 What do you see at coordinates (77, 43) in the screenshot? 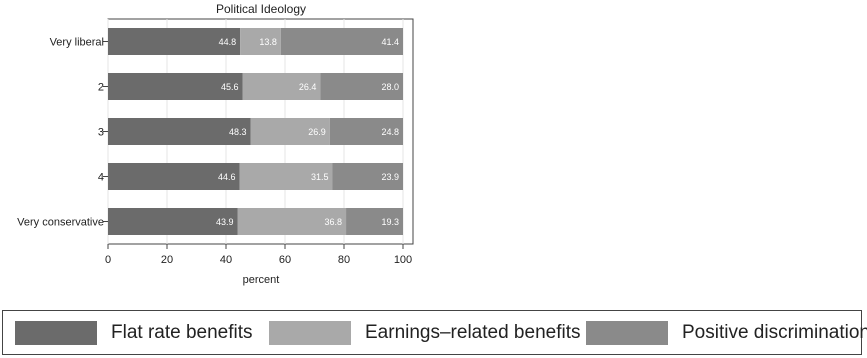
I see `category-label: Very liberal` at bounding box center [77, 43].